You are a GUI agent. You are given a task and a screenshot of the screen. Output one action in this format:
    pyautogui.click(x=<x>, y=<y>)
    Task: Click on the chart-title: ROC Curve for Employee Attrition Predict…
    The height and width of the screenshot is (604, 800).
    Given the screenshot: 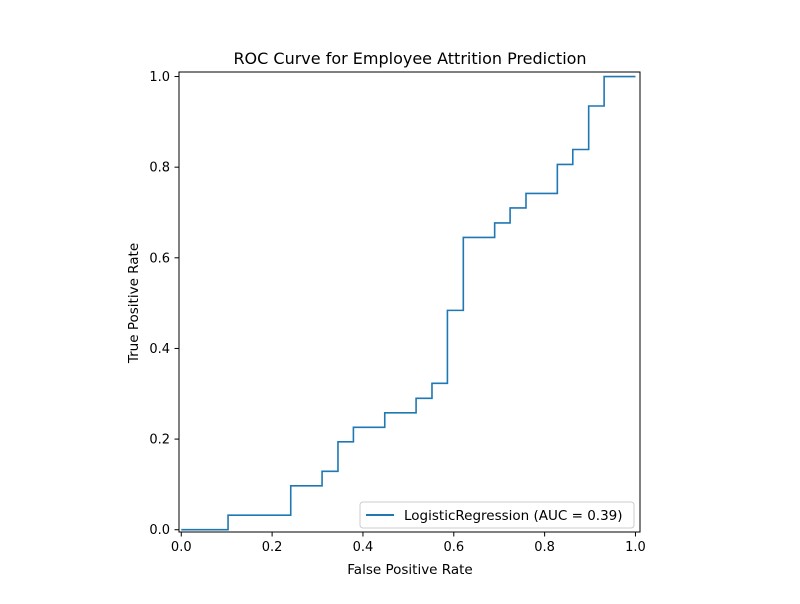 What is the action you would take?
    pyautogui.click(x=409, y=58)
    